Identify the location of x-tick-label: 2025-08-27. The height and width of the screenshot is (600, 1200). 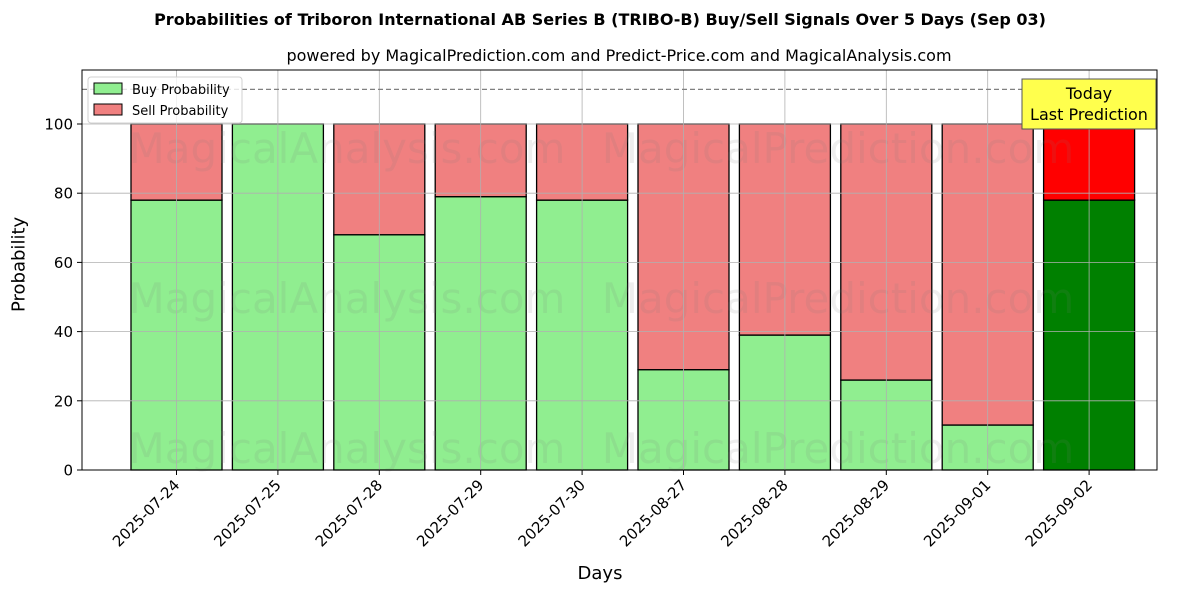
(653, 513).